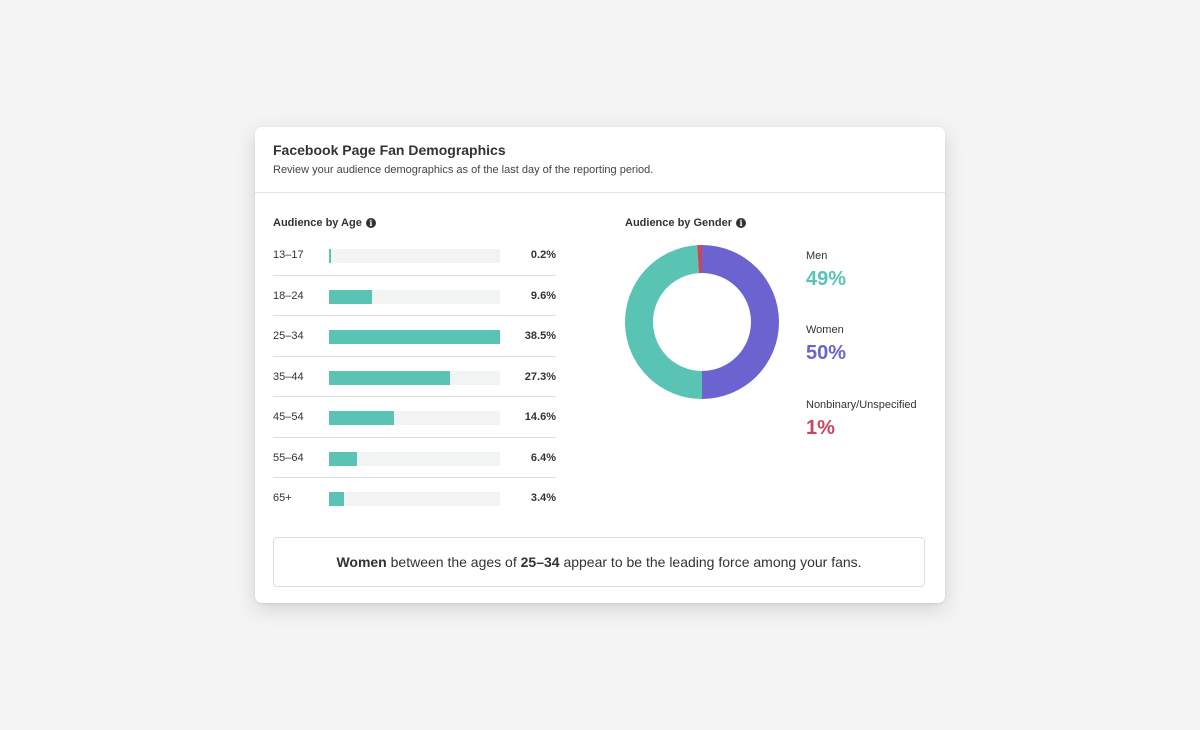 This screenshot has height=730, width=1200. I want to click on legend-value: 1%, so click(820, 428).